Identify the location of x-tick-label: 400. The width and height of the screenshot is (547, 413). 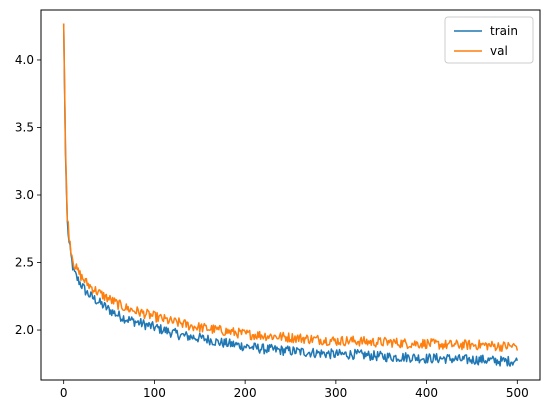
(426, 393).